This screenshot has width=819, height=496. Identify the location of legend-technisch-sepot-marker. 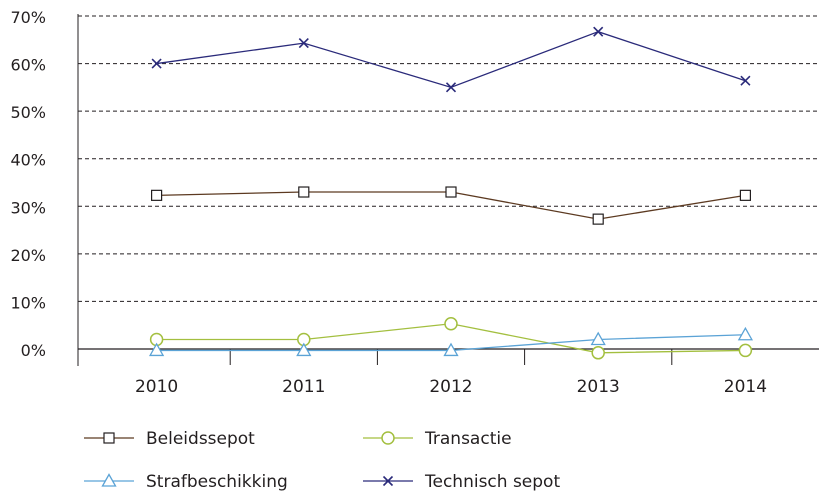
(388, 481).